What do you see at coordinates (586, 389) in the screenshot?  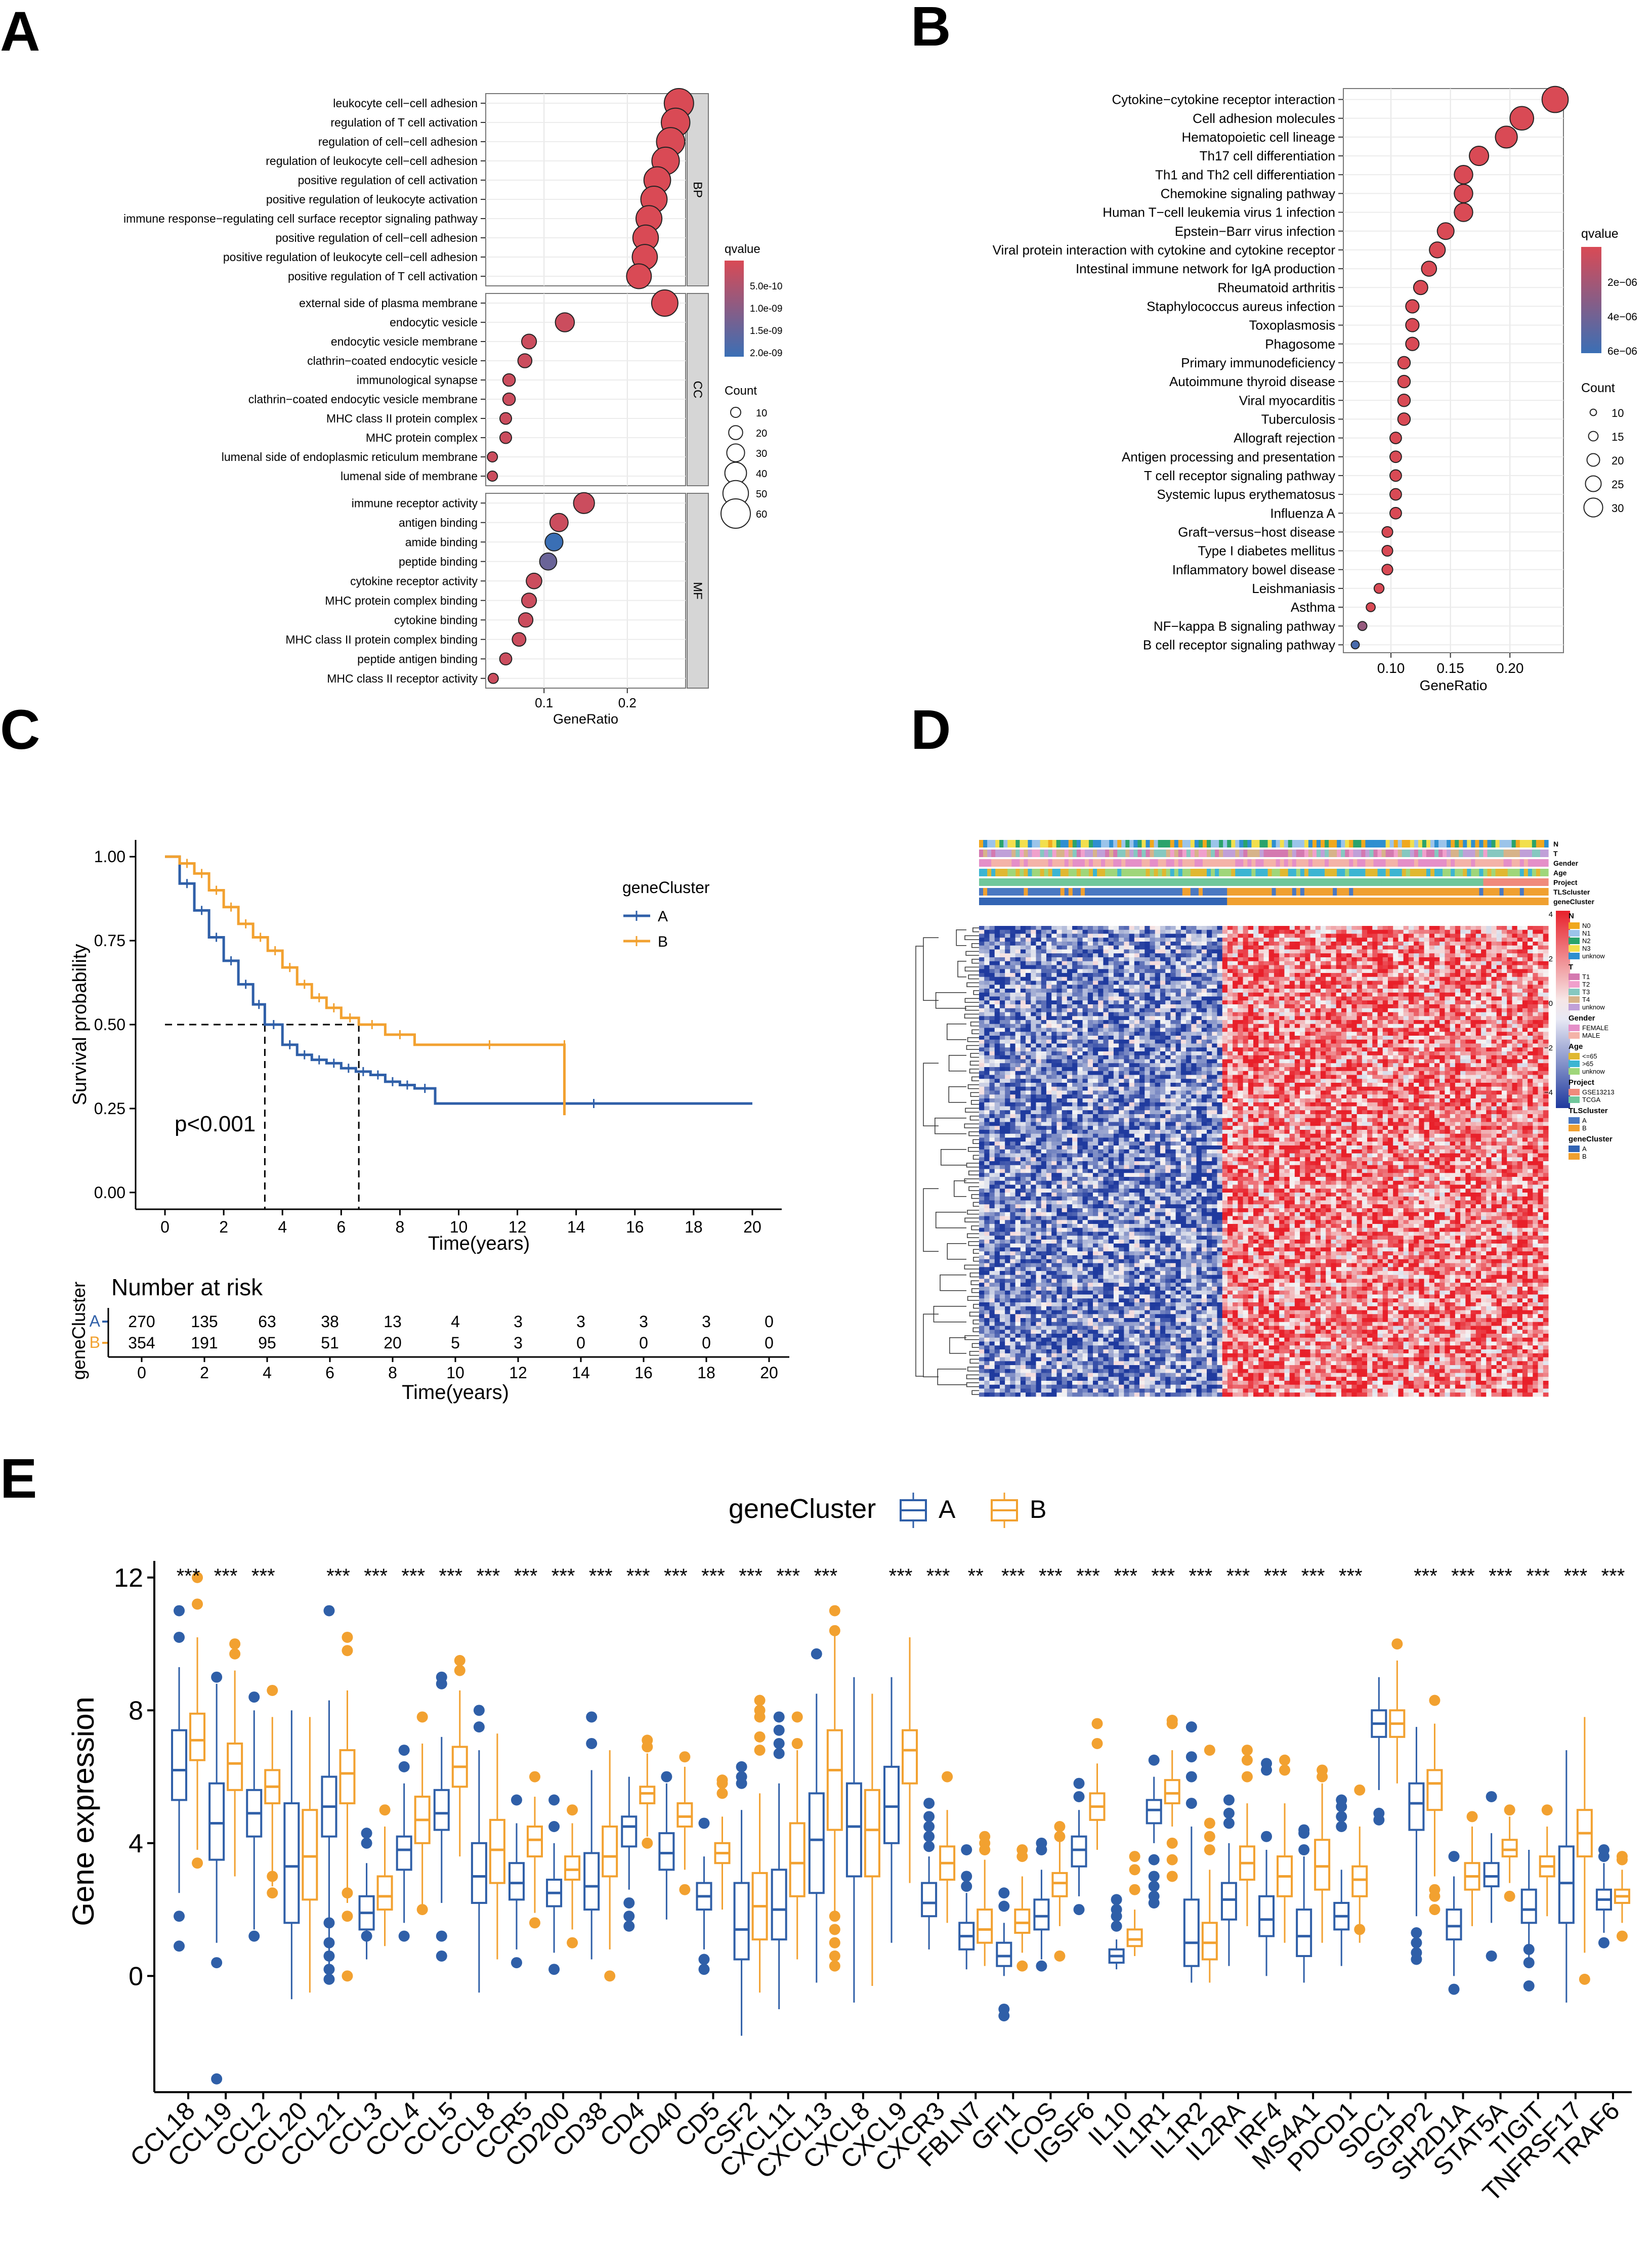 I see `facet-panel-cc` at bounding box center [586, 389].